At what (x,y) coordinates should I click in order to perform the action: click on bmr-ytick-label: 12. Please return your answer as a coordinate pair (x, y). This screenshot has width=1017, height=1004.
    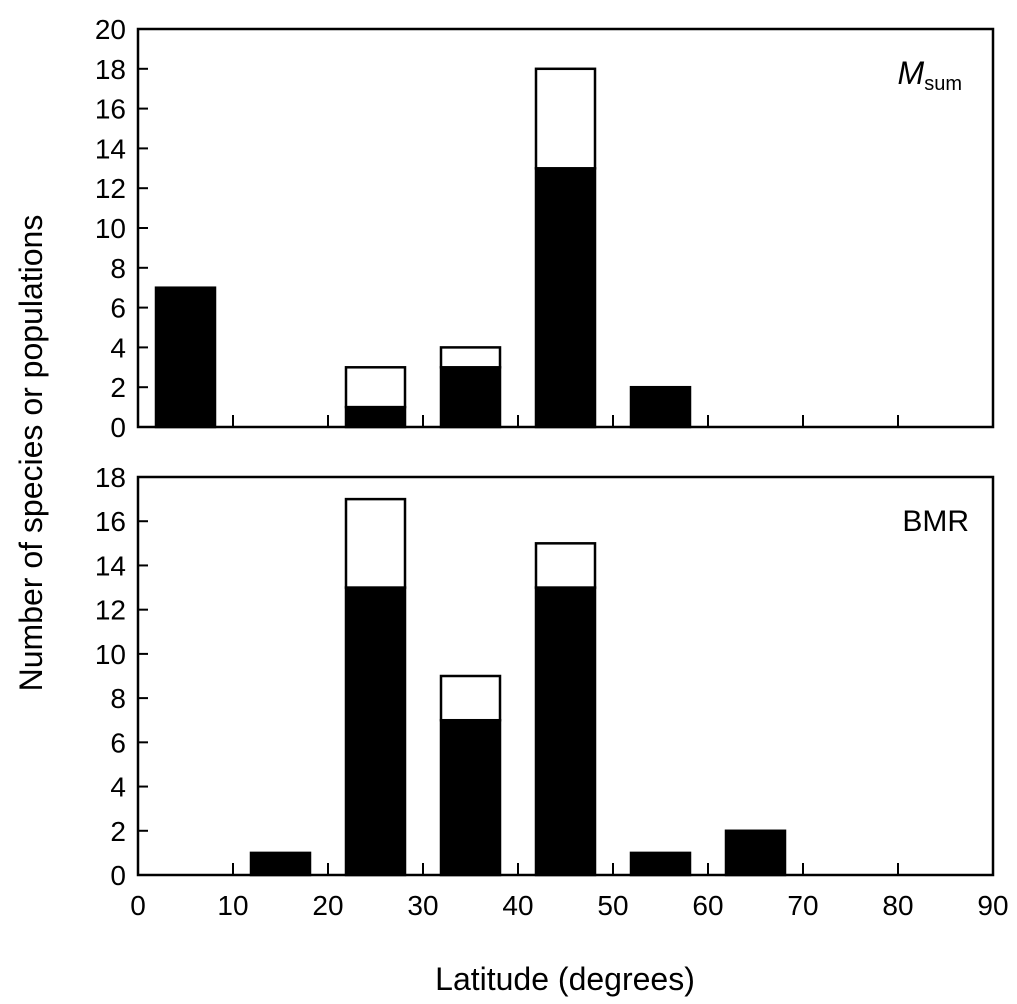
    Looking at the image, I should click on (110, 610).